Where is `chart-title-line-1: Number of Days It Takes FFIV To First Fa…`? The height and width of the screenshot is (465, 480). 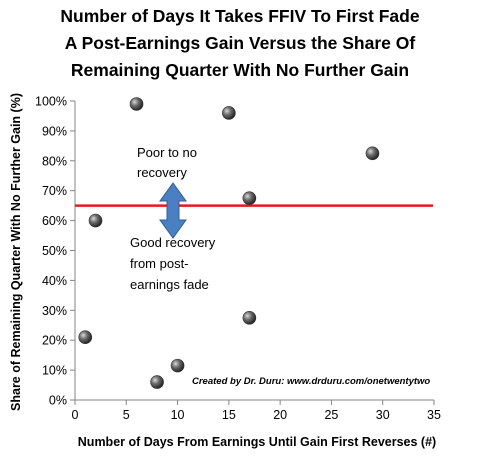
chart-title-line-1: Number of Days It Takes FFIV To First Fa… is located at coordinates (239, 16).